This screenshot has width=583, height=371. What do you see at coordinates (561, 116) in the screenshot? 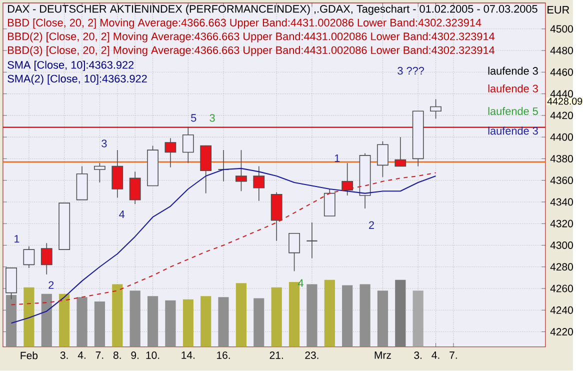
I see `y-tick-label: 4420` at bounding box center [561, 116].